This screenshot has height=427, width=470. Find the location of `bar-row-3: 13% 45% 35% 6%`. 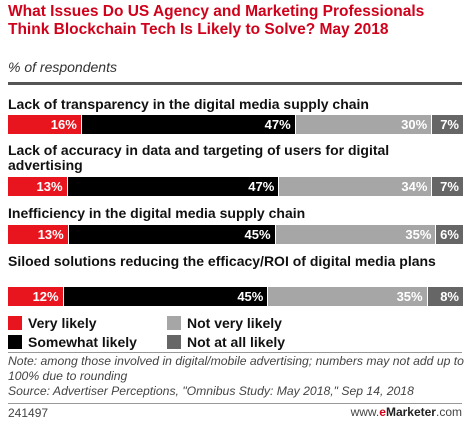

bar-row-3: 13% 45% 35% 6% is located at coordinates (235, 234).